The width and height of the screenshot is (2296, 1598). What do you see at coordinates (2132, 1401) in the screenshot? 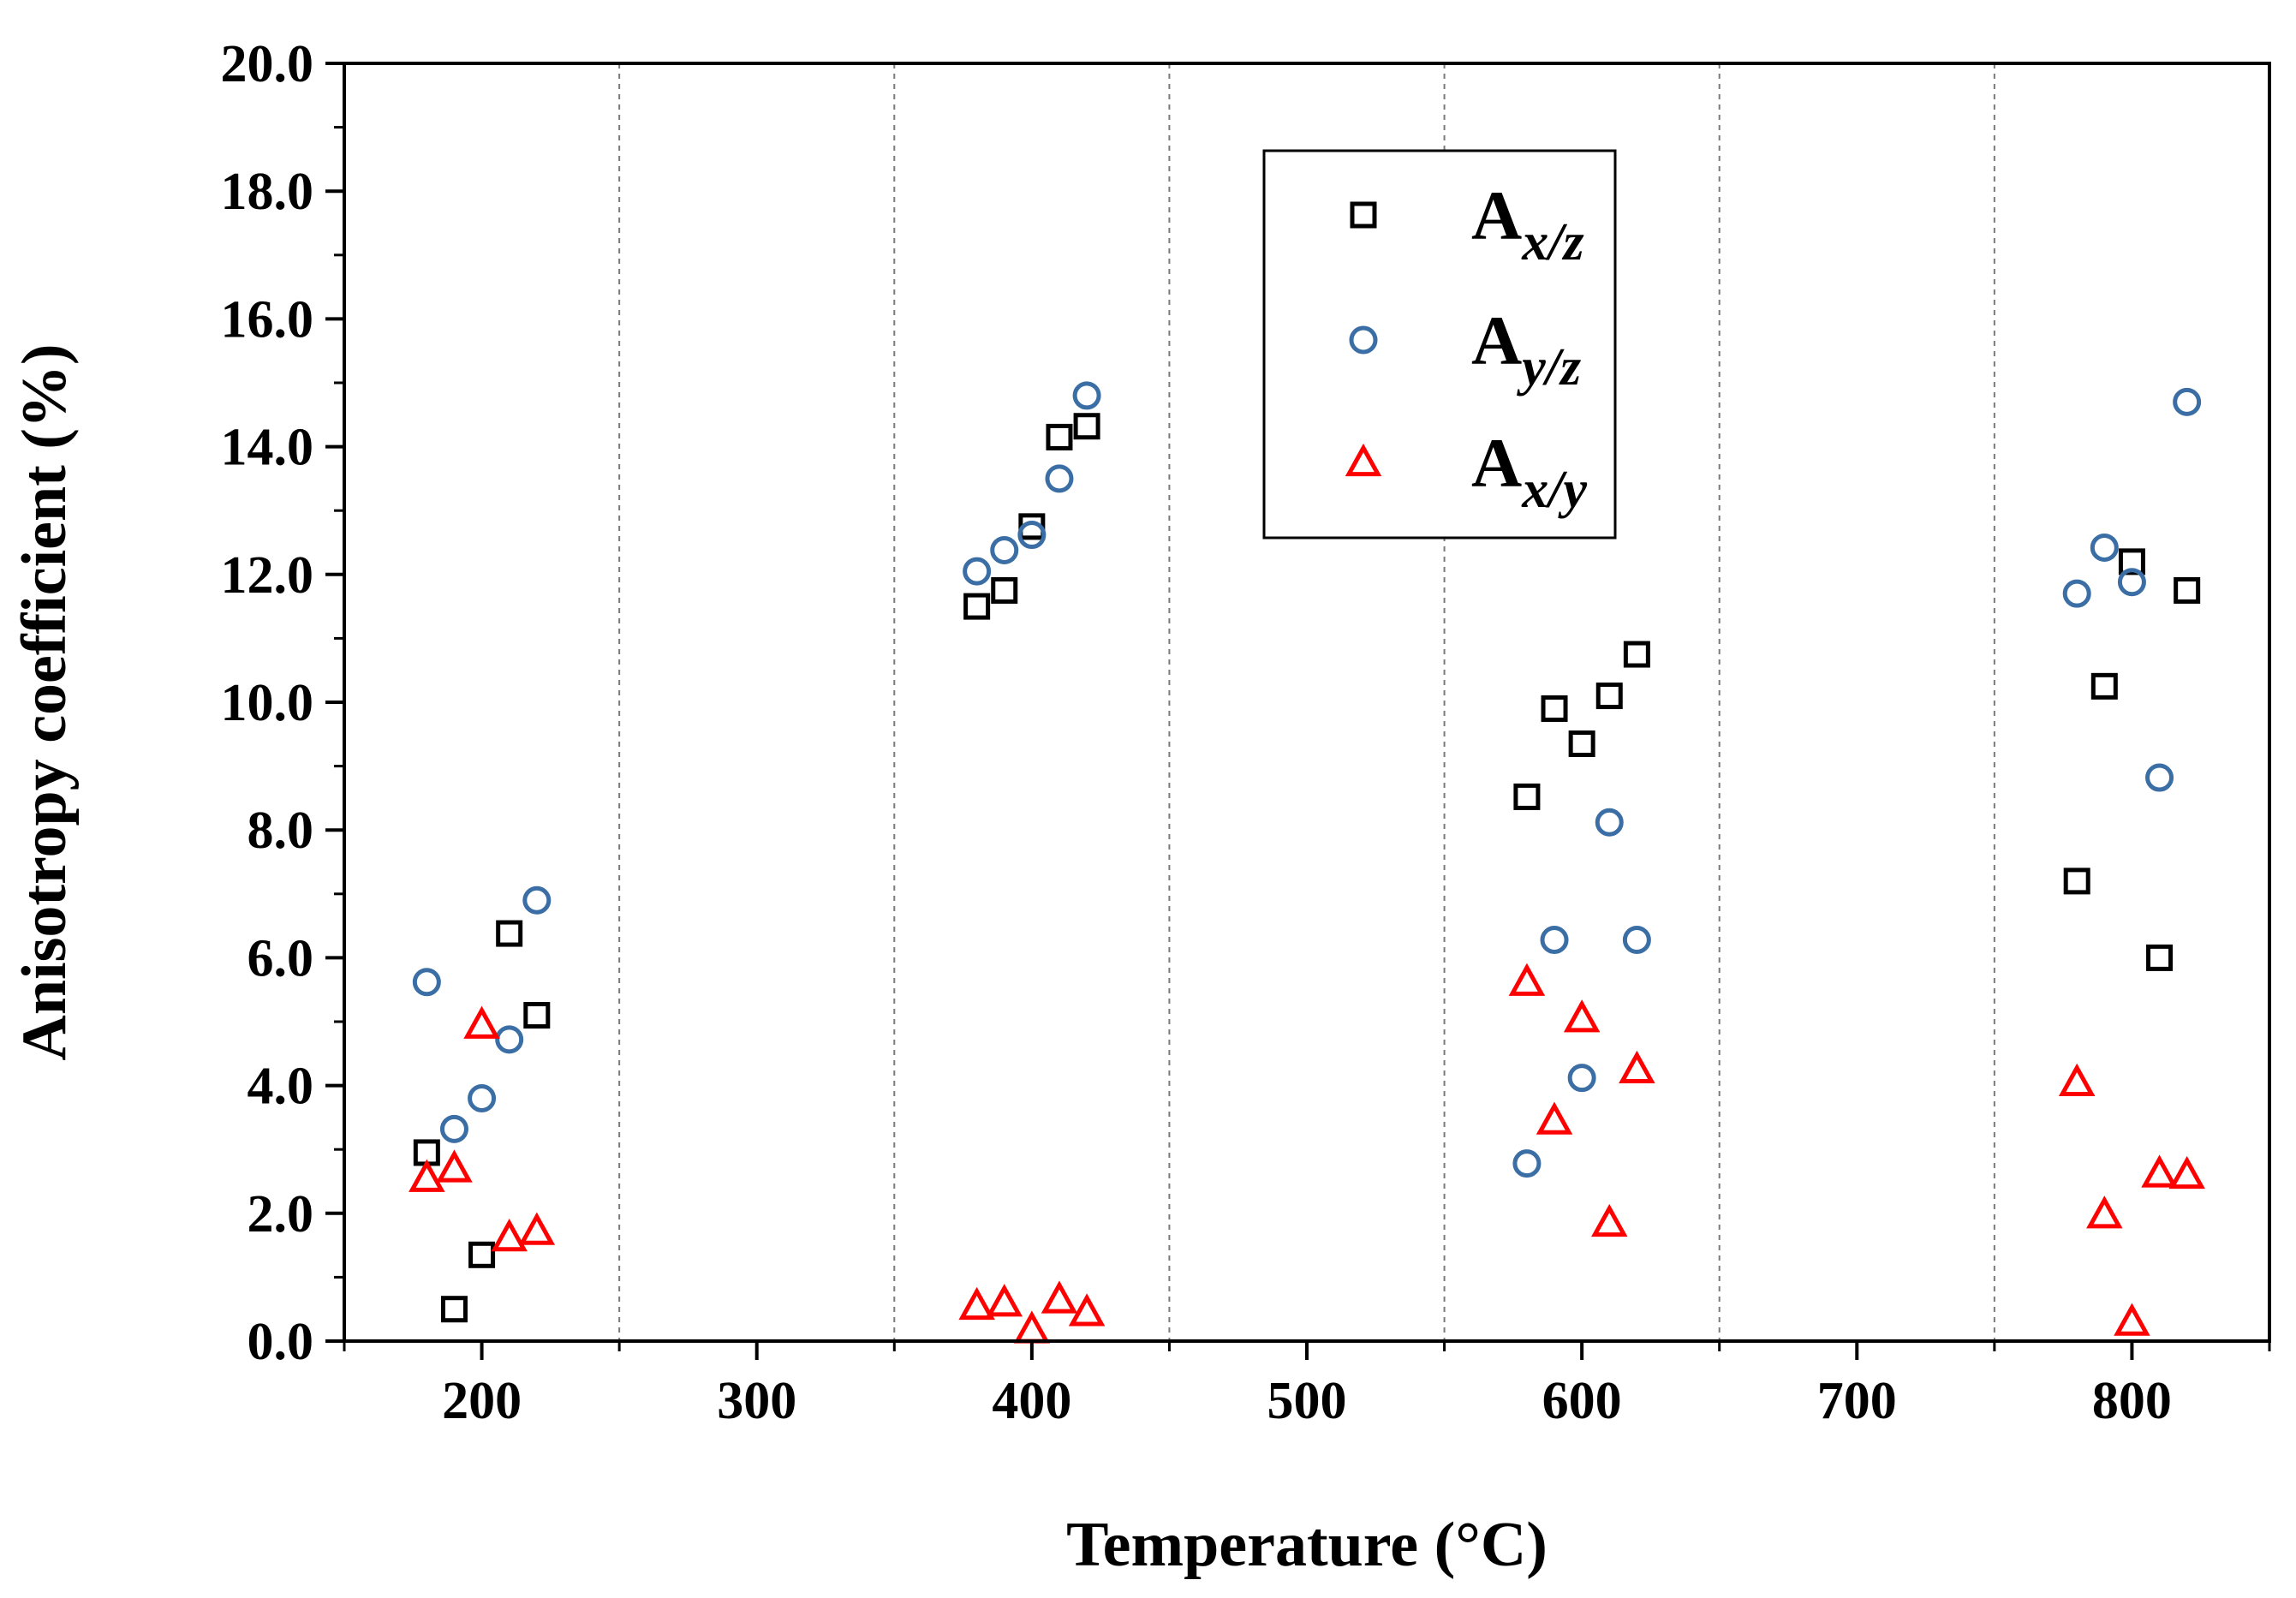
I see `x-tick-label: 800` at bounding box center [2132, 1401].